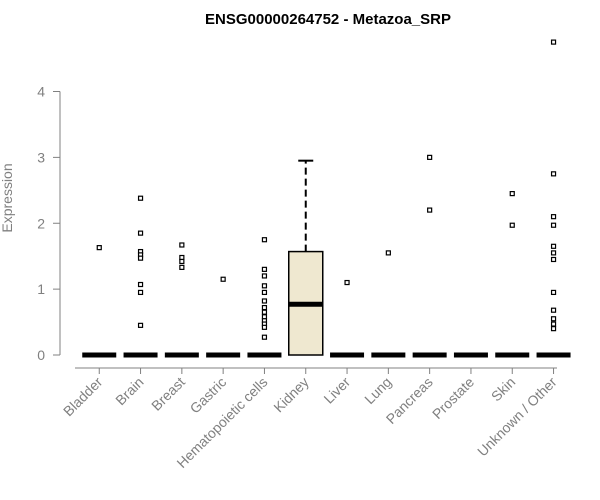 The height and width of the screenshot is (500, 600). Describe the element at coordinates (328, 19) in the screenshot. I see `chart-title: ENSG00000264752 - Metazoa_SRP` at that location.